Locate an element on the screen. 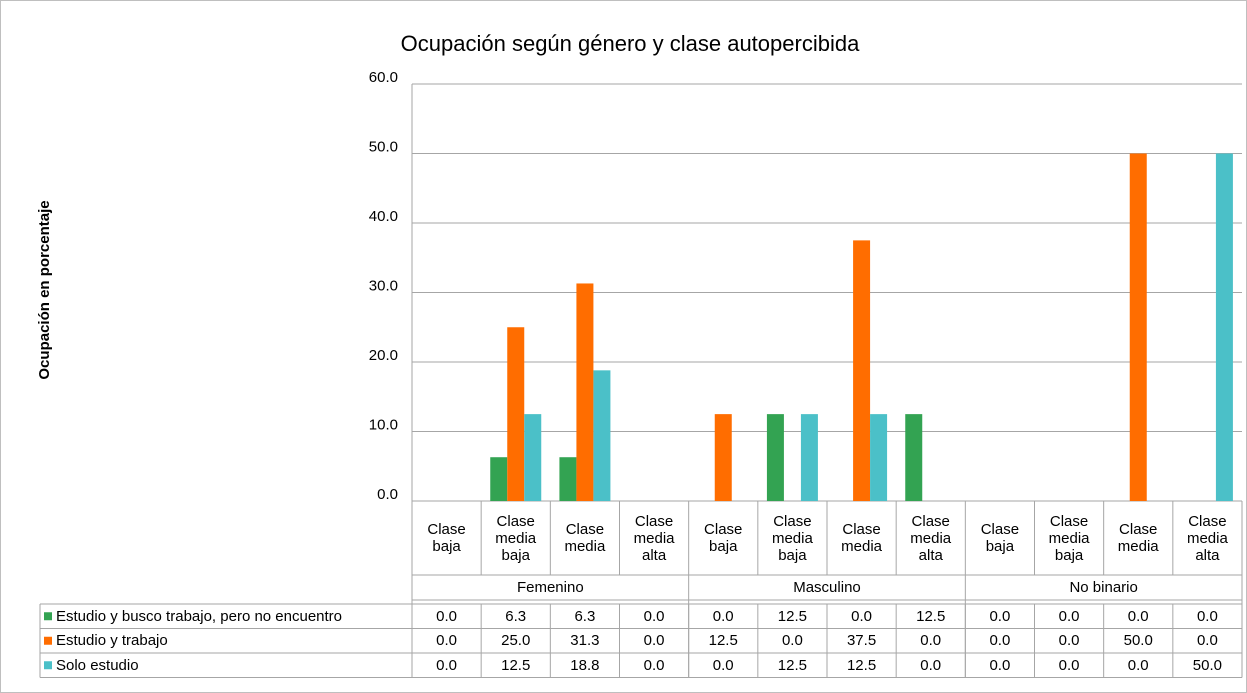  group-label: Masculino is located at coordinates (827, 587).